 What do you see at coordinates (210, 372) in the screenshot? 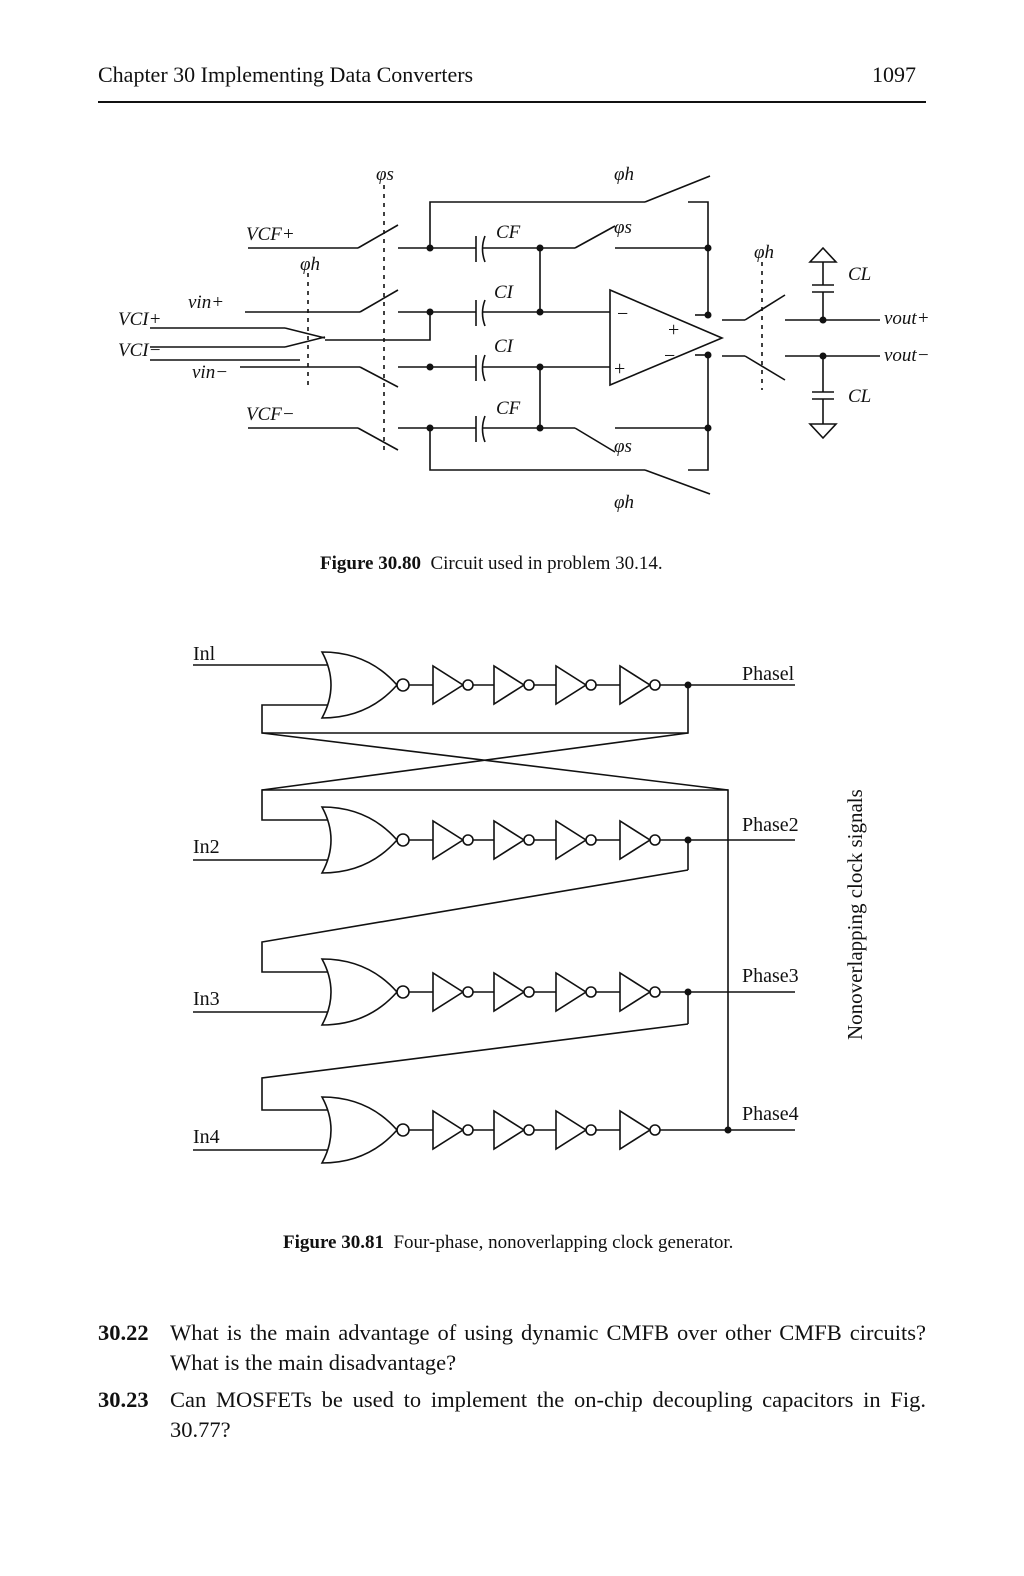
I see `label-vin-minus: vin−` at bounding box center [210, 372].